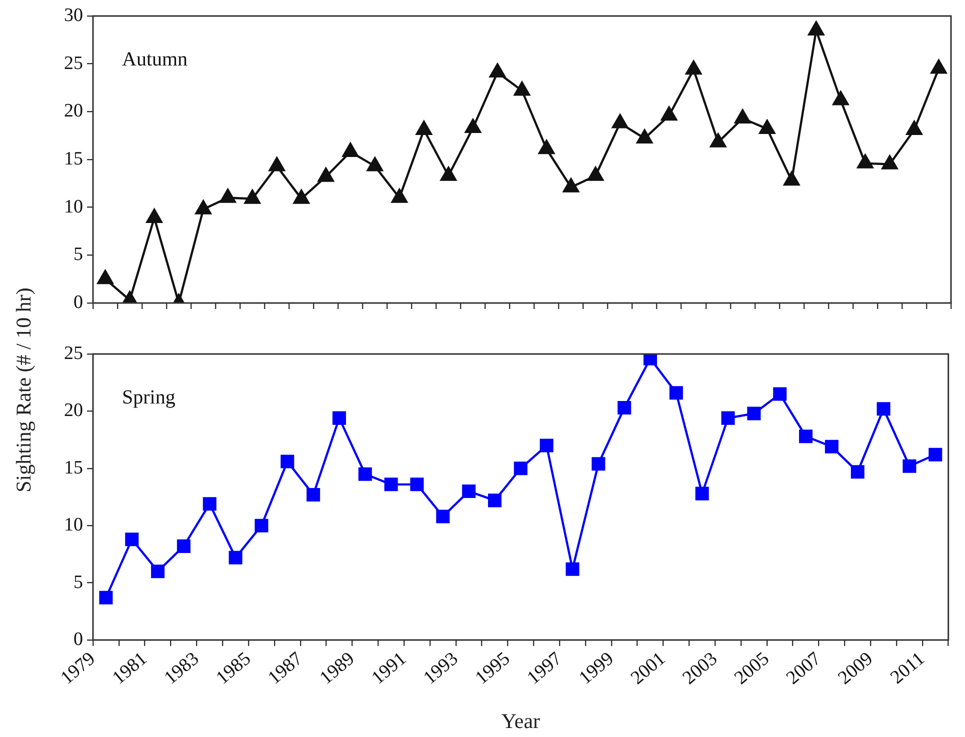  I want to click on x-tick-label: 2009, so click(856, 668).